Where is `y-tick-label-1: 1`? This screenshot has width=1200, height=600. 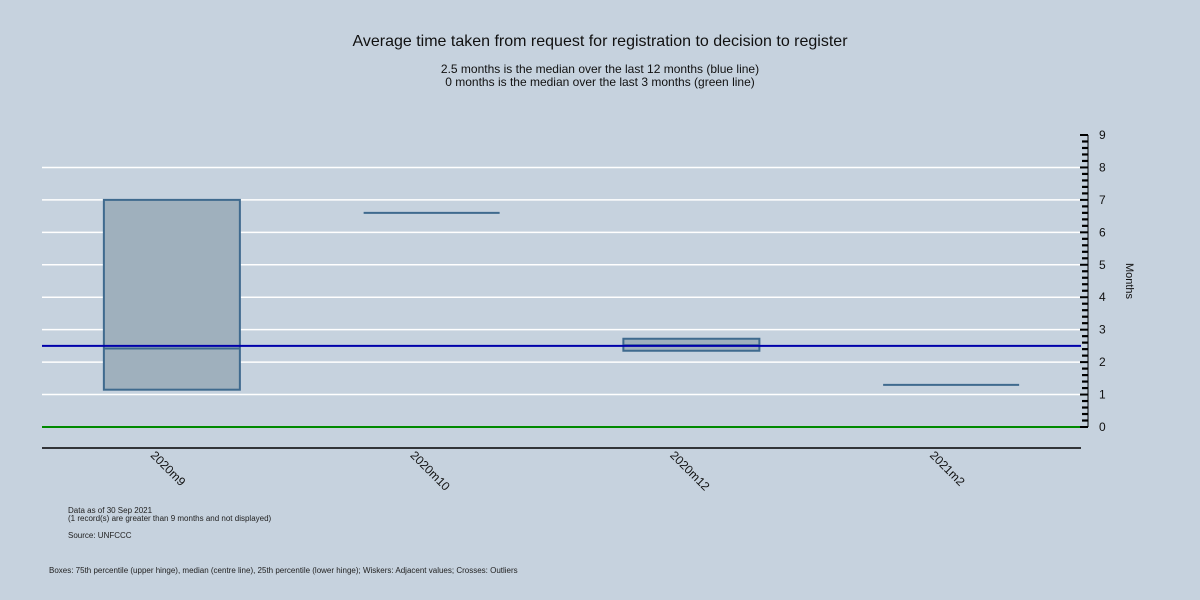 y-tick-label-1: 1 is located at coordinates (1102, 395).